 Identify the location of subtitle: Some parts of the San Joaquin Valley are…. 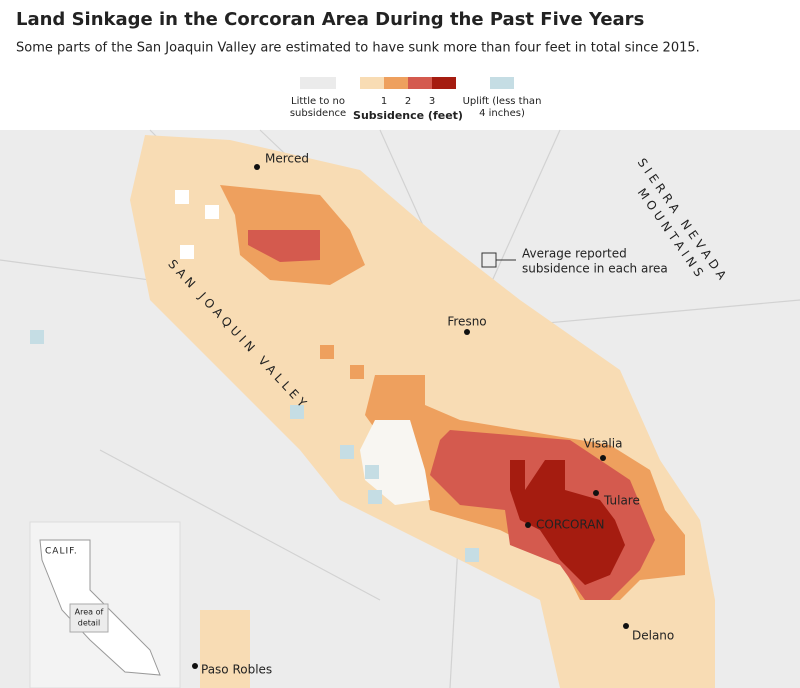
(358, 48).